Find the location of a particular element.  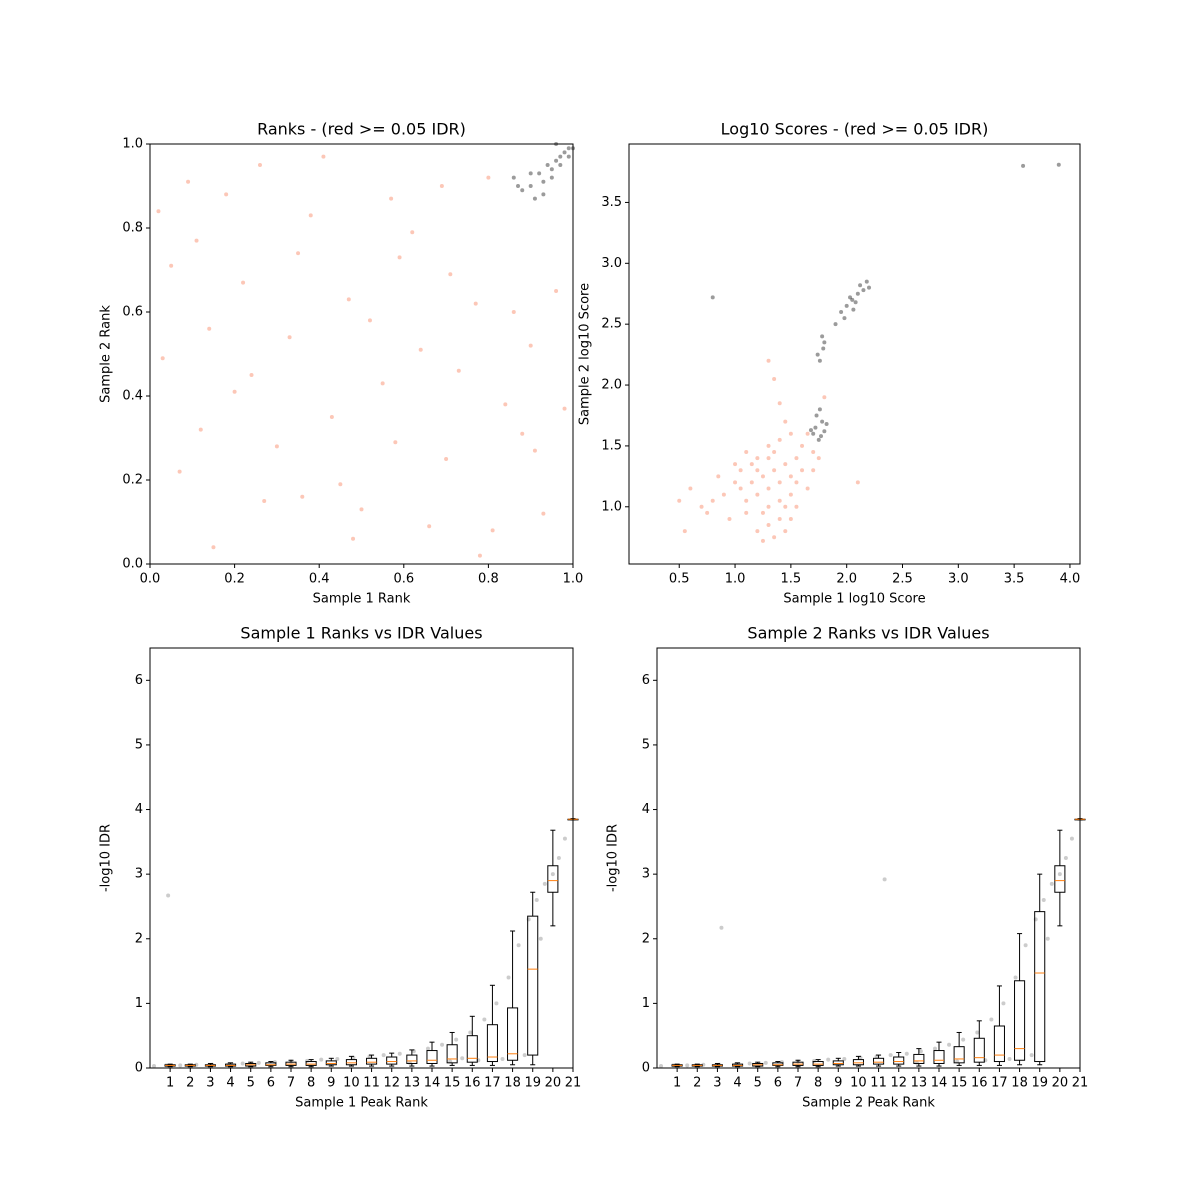

x-tick-label: 2.0 is located at coordinates (846, 579).